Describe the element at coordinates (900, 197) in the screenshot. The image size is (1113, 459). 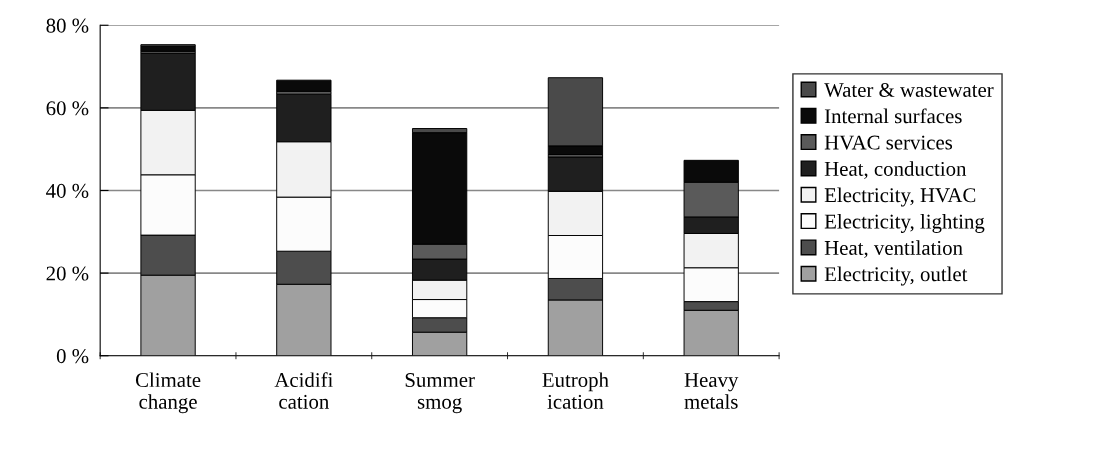
I see `legend-label: Electricity, HVAC` at that location.